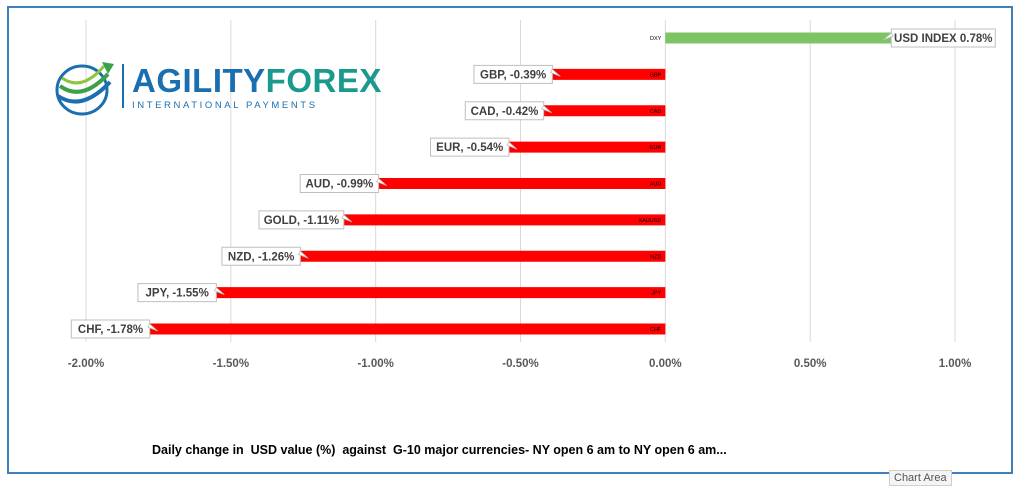 This screenshot has height=486, width=1024. What do you see at coordinates (655, 257) in the screenshot?
I see `category-label: NZD` at bounding box center [655, 257].